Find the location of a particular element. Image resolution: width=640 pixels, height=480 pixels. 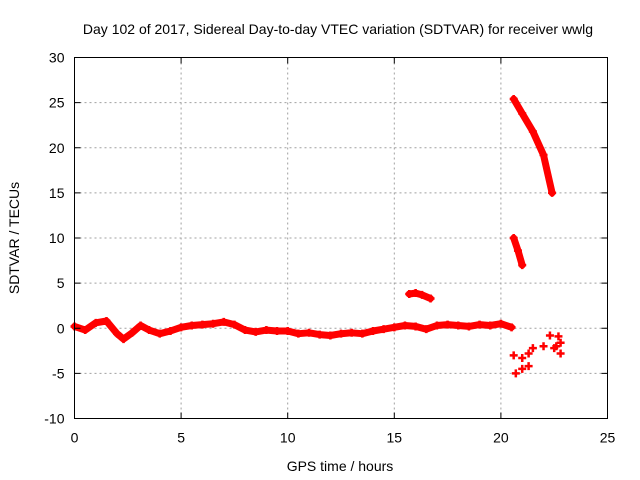

series-descending-arc-low is located at coordinates (518, 252).